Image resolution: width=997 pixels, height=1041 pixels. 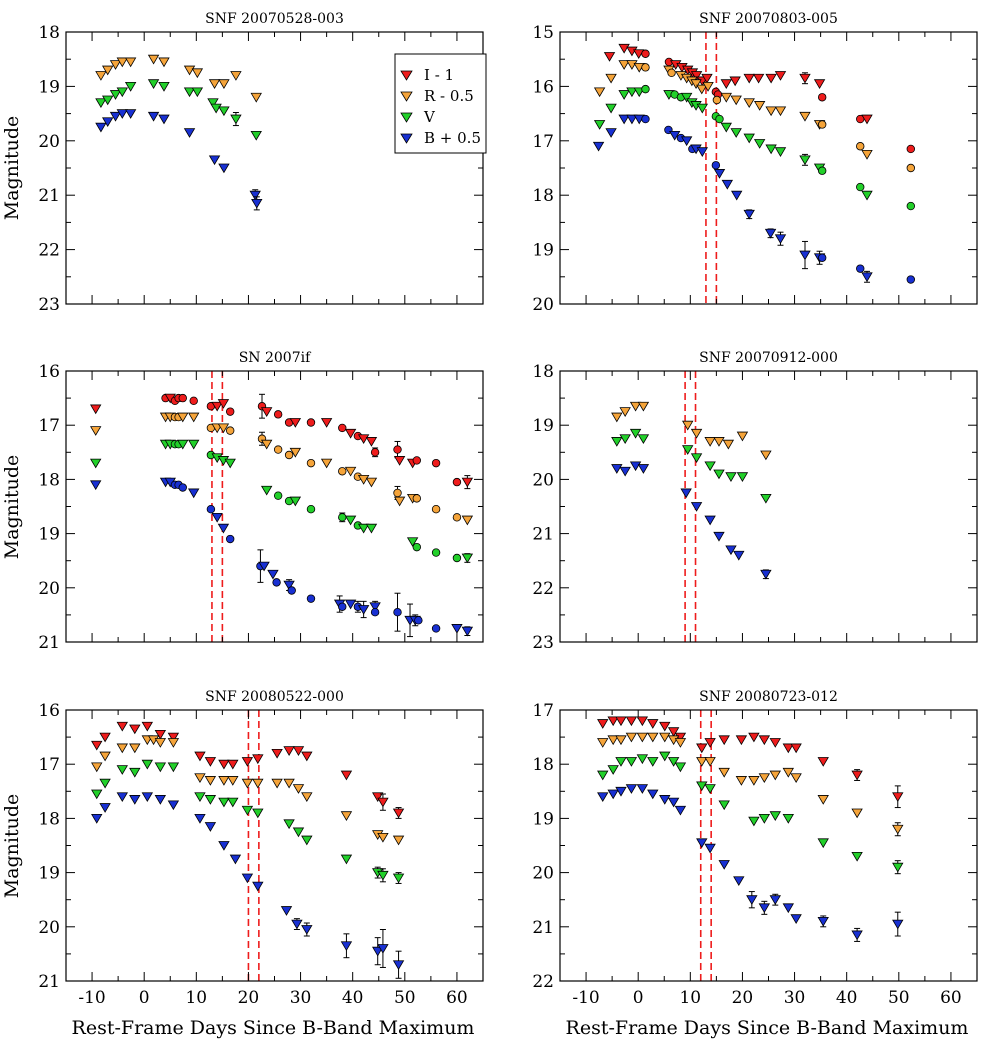 I want to click on x-tick-label: -10, so click(x=585, y=998).